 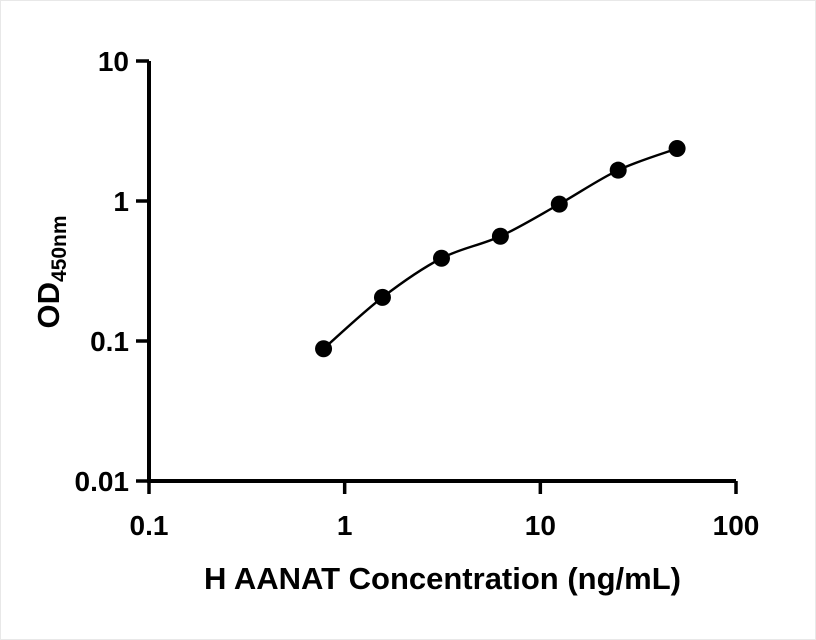 What do you see at coordinates (442, 578) in the screenshot?
I see `x-axis-title: H AANAT Concentration (ng/mL)` at bounding box center [442, 578].